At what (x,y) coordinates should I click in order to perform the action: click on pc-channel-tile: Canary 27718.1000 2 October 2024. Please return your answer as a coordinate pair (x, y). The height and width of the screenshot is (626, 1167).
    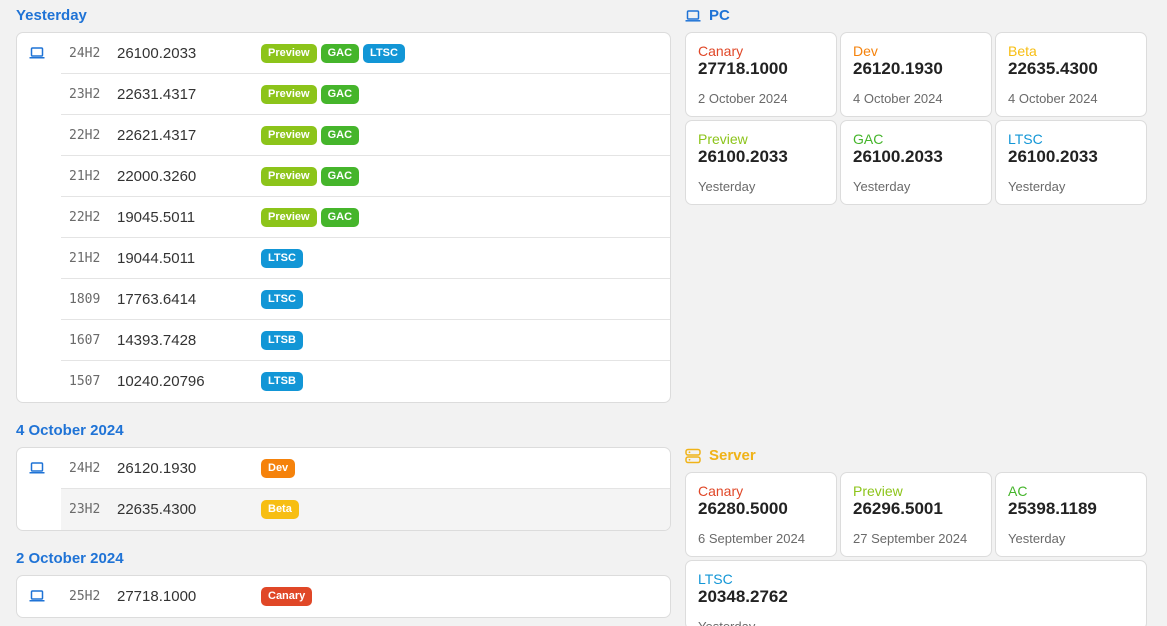
    Looking at the image, I should click on (761, 74).